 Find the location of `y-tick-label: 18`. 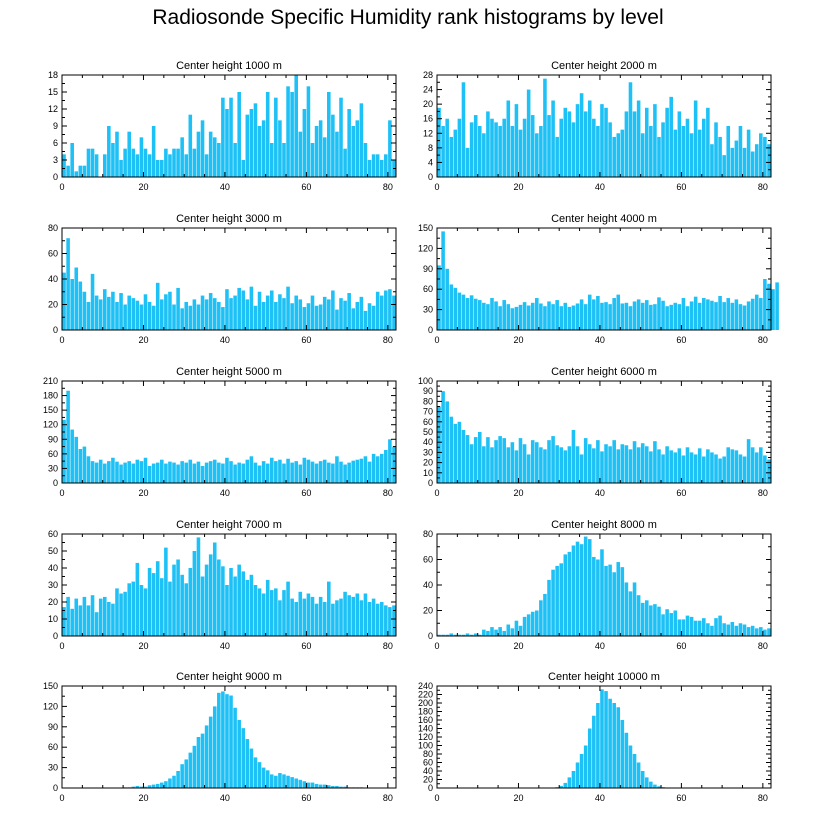

y-tick-label: 18 is located at coordinates (53, 75).